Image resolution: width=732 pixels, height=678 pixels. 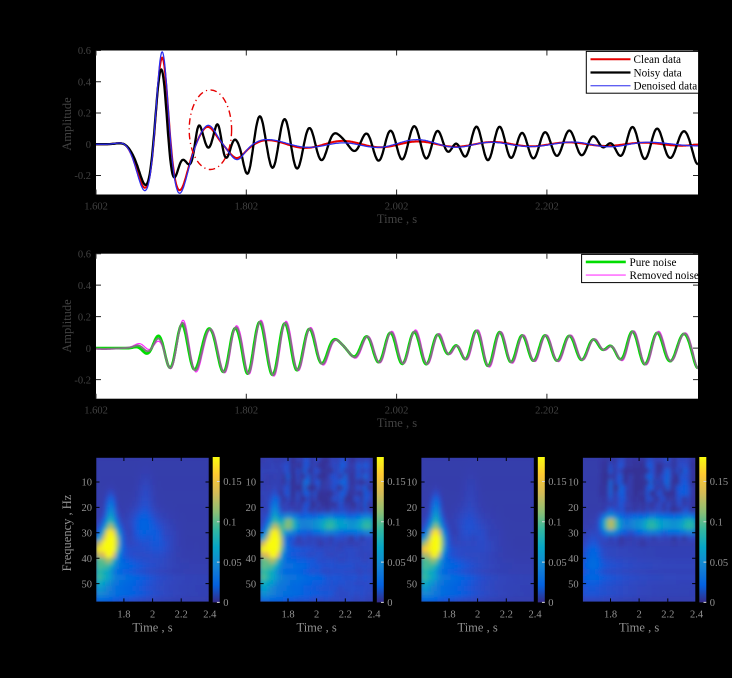 I want to click on svg-text: Noisy data, so click(x=658, y=73).